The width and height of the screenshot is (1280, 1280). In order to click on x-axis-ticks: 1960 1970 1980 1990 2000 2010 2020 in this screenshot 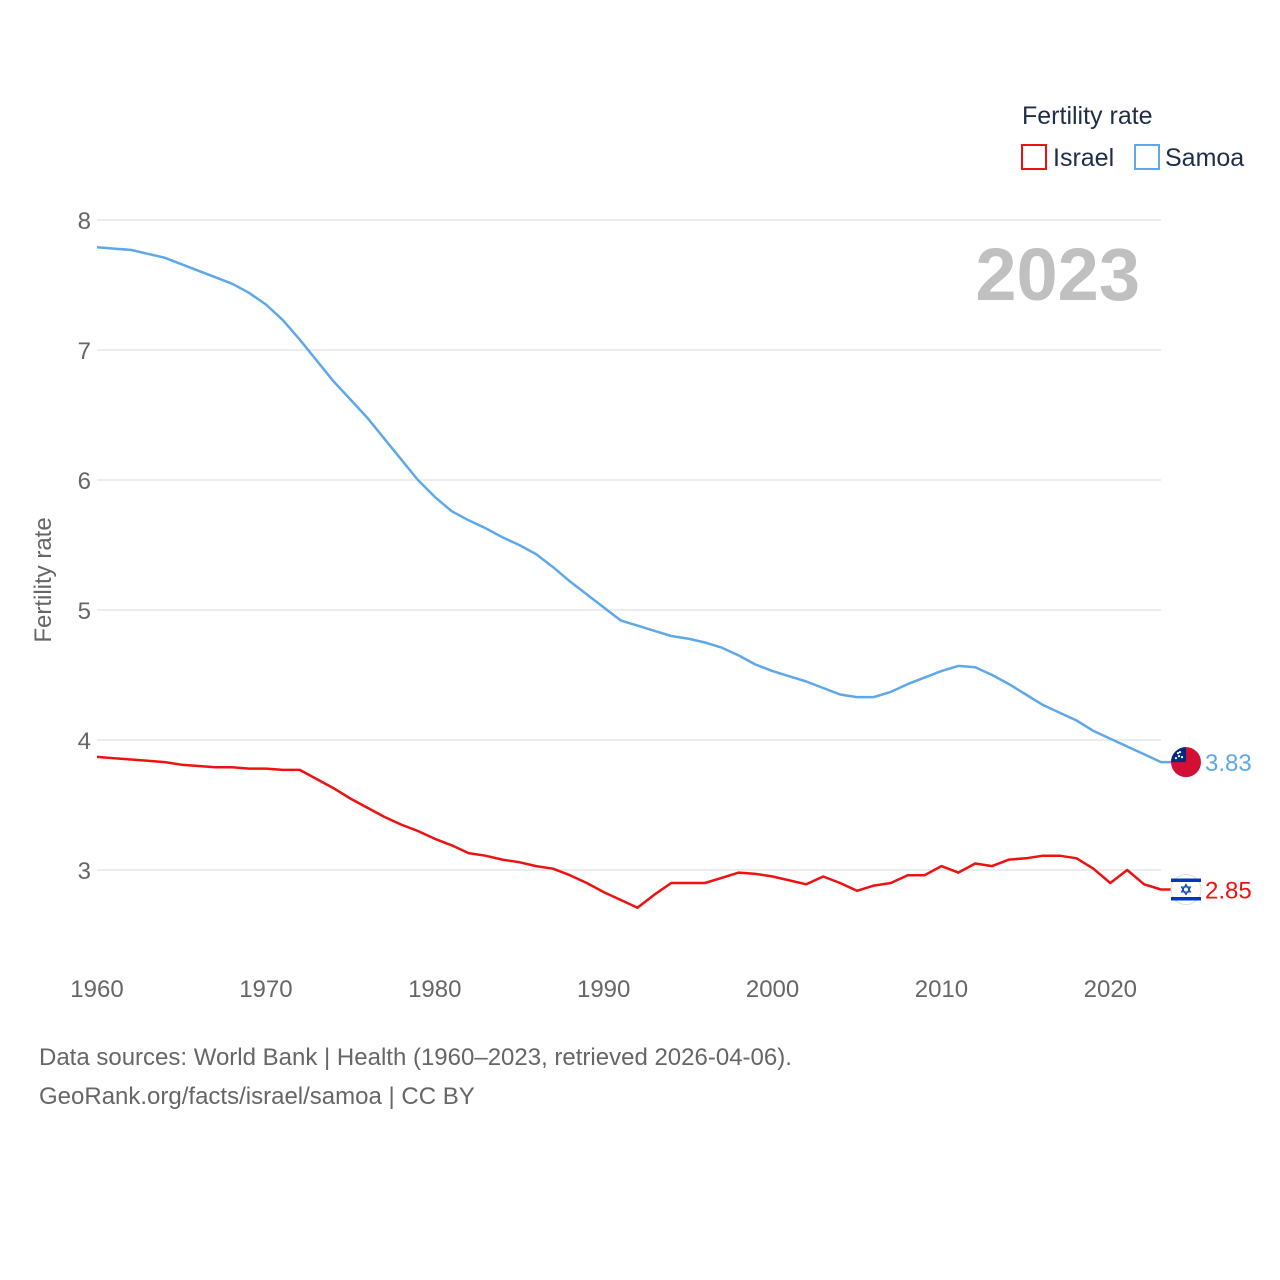, I will do `click(603, 989)`.